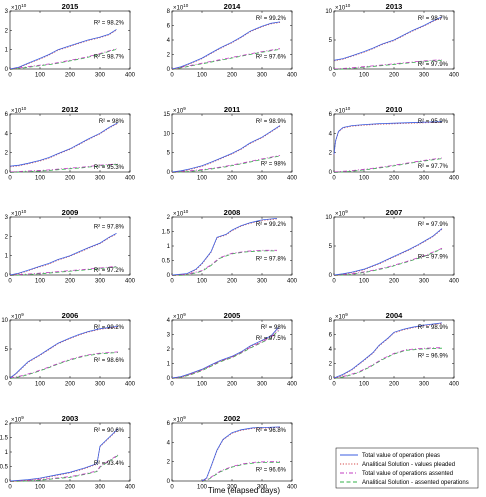 This screenshot has width=486, height=497. Describe the element at coordinates (109, 23) in the screenshot. I see `r2-label-pleas: R² = 98.2%` at that location.